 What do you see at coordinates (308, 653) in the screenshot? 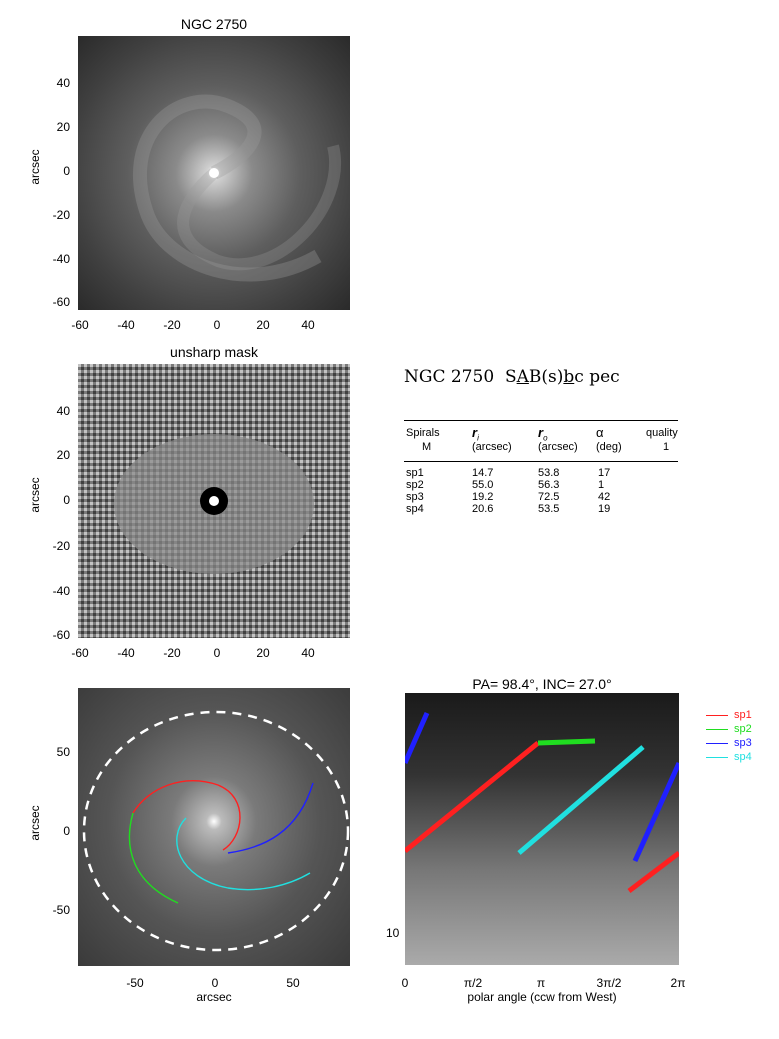
I see `panel2-xtick-5: 40` at bounding box center [308, 653].